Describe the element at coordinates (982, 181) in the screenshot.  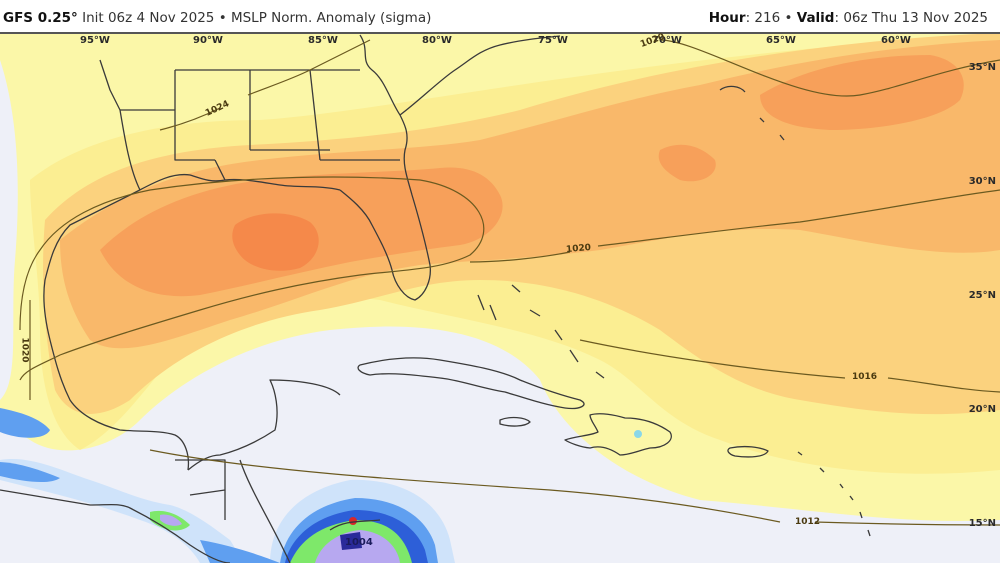
I see `latitude-label: 30°N` at that location.